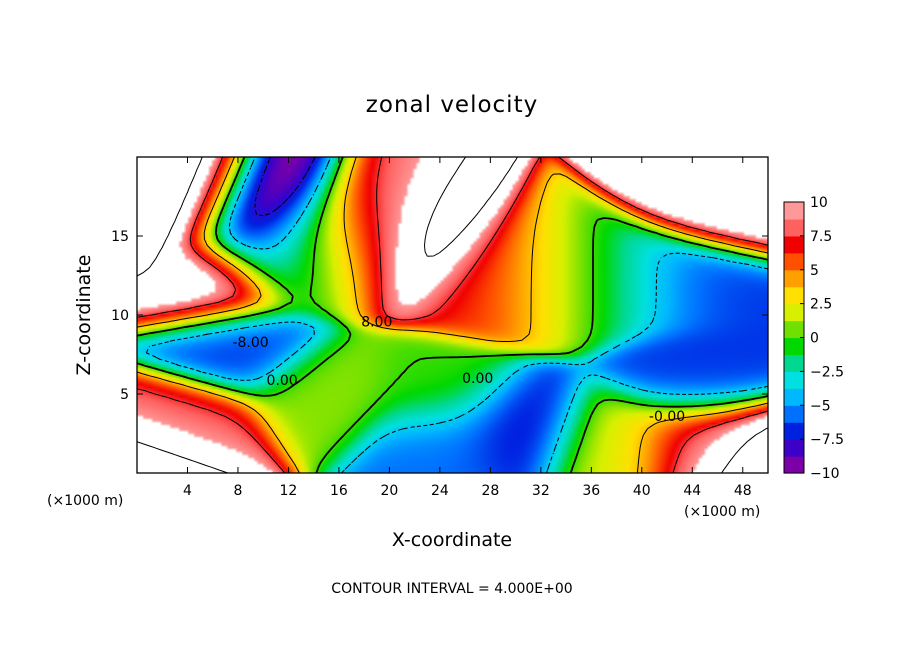  What do you see at coordinates (187, 491) in the screenshot?
I see `x-tick-label-0: 4` at bounding box center [187, 491].